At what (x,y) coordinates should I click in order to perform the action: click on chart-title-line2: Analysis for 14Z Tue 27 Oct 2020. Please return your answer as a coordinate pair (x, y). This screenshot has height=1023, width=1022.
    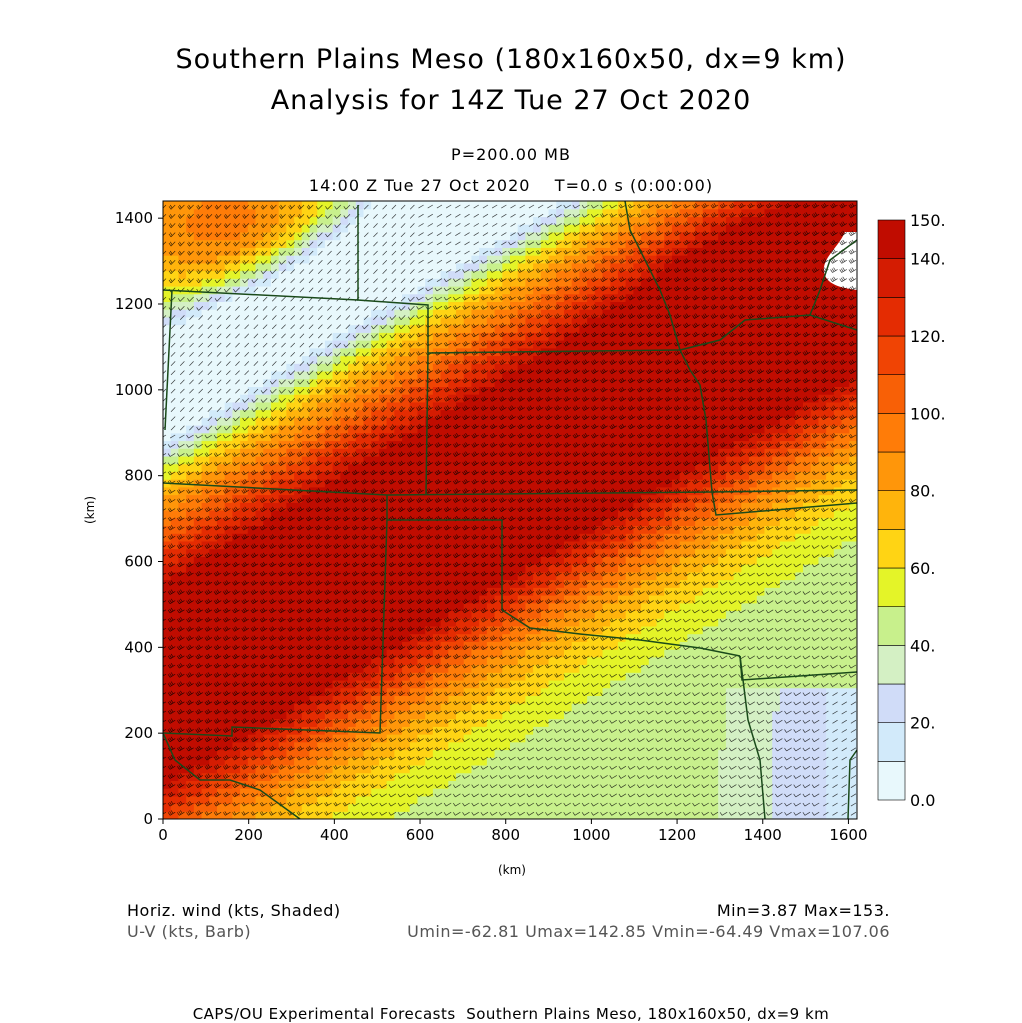
    Looking at the image, I should click on (511, 100).